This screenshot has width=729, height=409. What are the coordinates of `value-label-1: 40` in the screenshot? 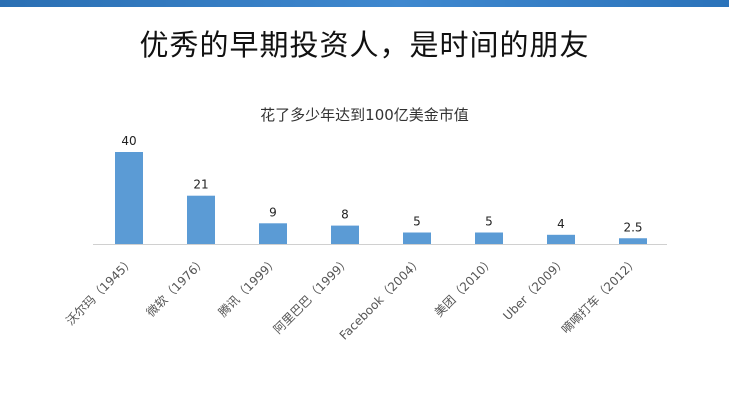 It's located at (128, 141).